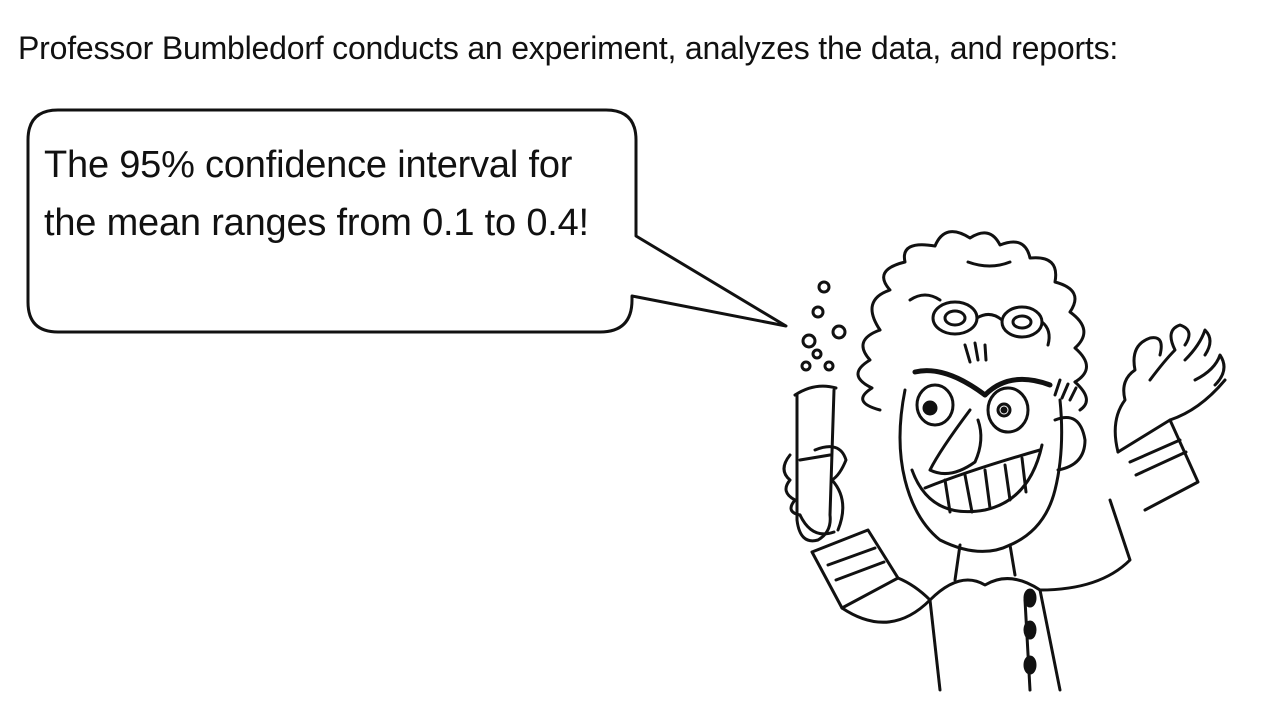 The image size is (1264, 714). I want to click on left-eyebrow, so click(950, 383).